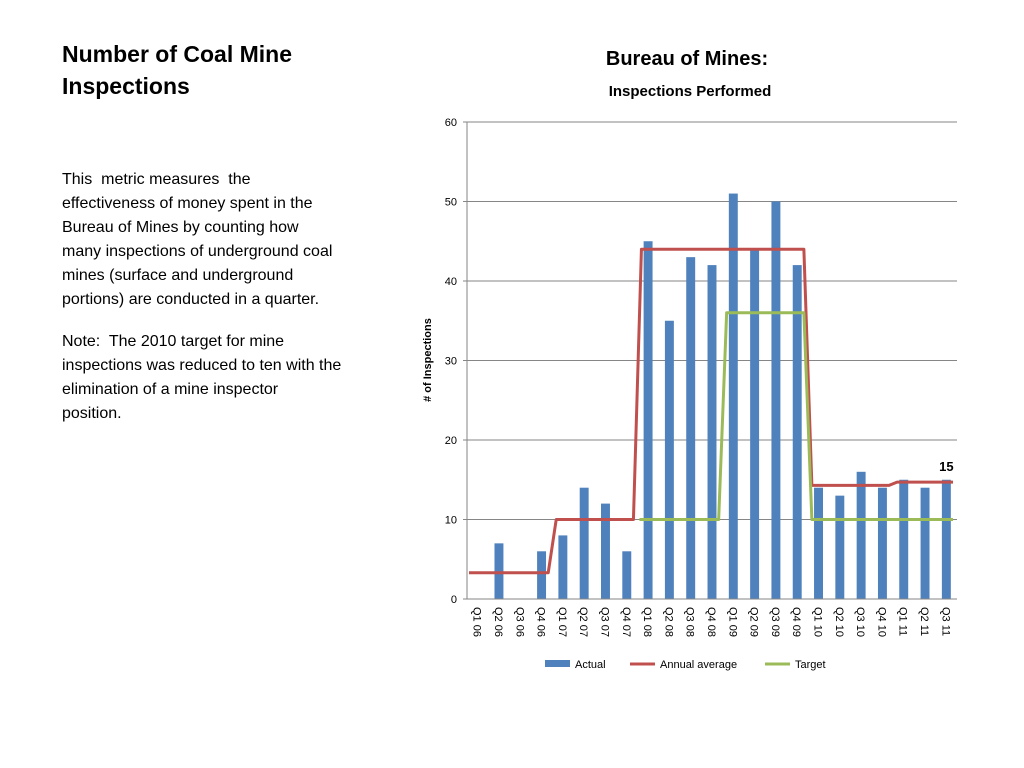  I want to click on series-line, so click(796, 416).